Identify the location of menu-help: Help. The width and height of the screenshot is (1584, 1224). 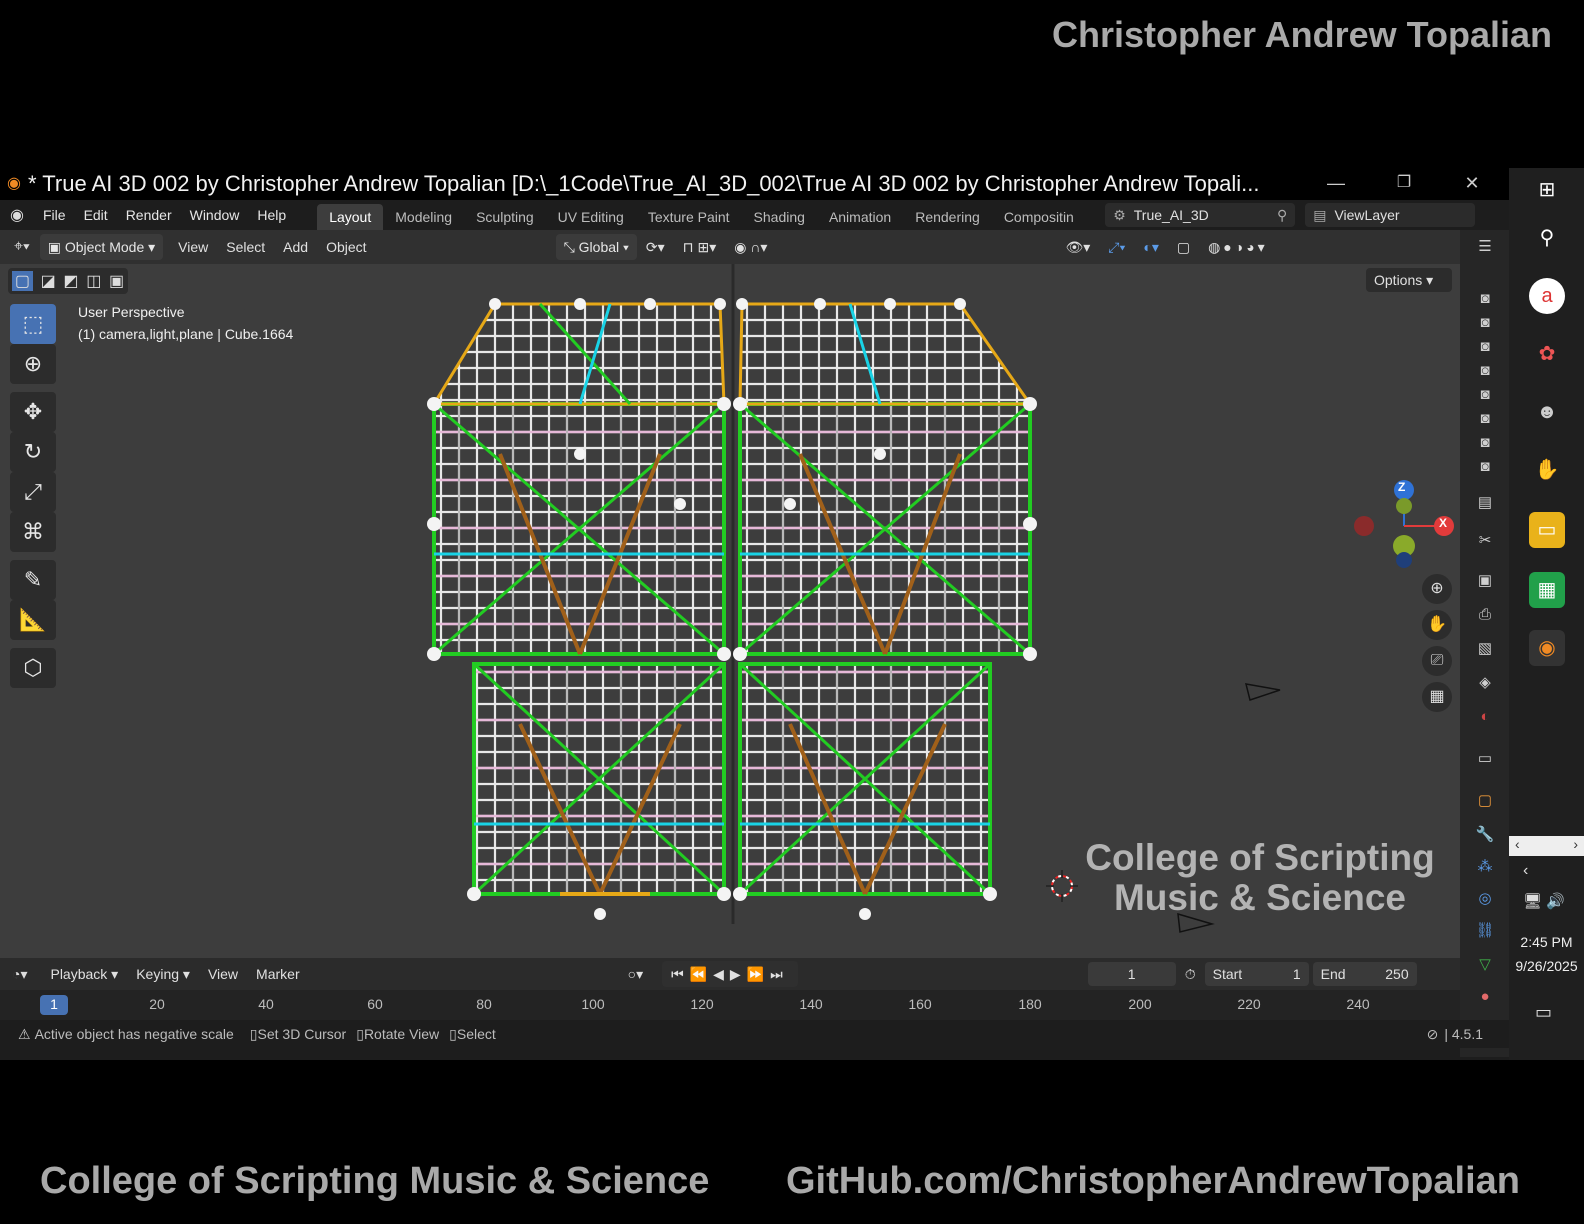
(272, 215).